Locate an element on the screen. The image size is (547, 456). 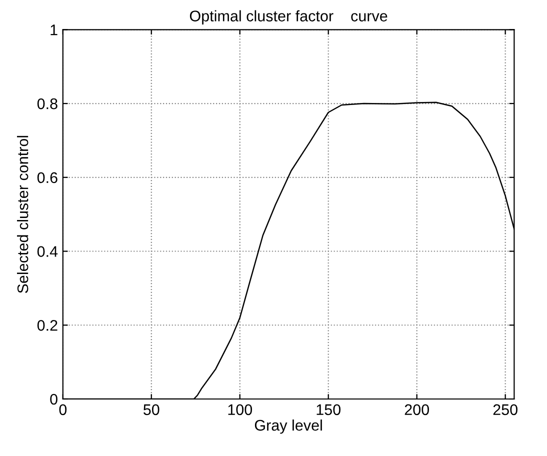
x-tick-label: 150 is located at coordinates (328, 410).